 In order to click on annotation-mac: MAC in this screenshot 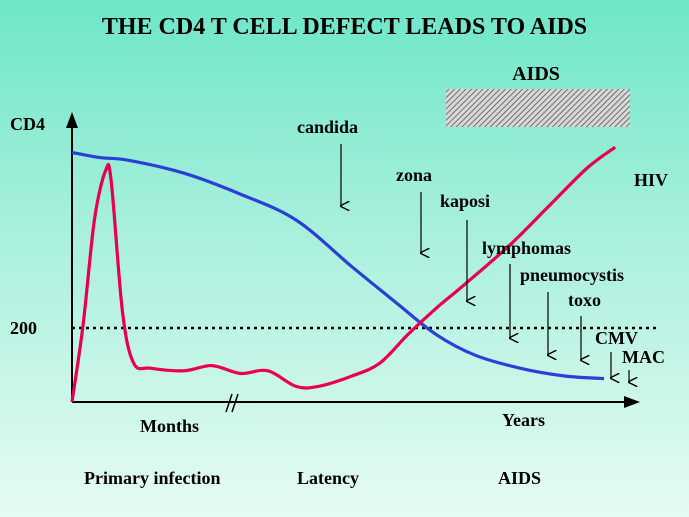, I will do `click(643, 364)`.